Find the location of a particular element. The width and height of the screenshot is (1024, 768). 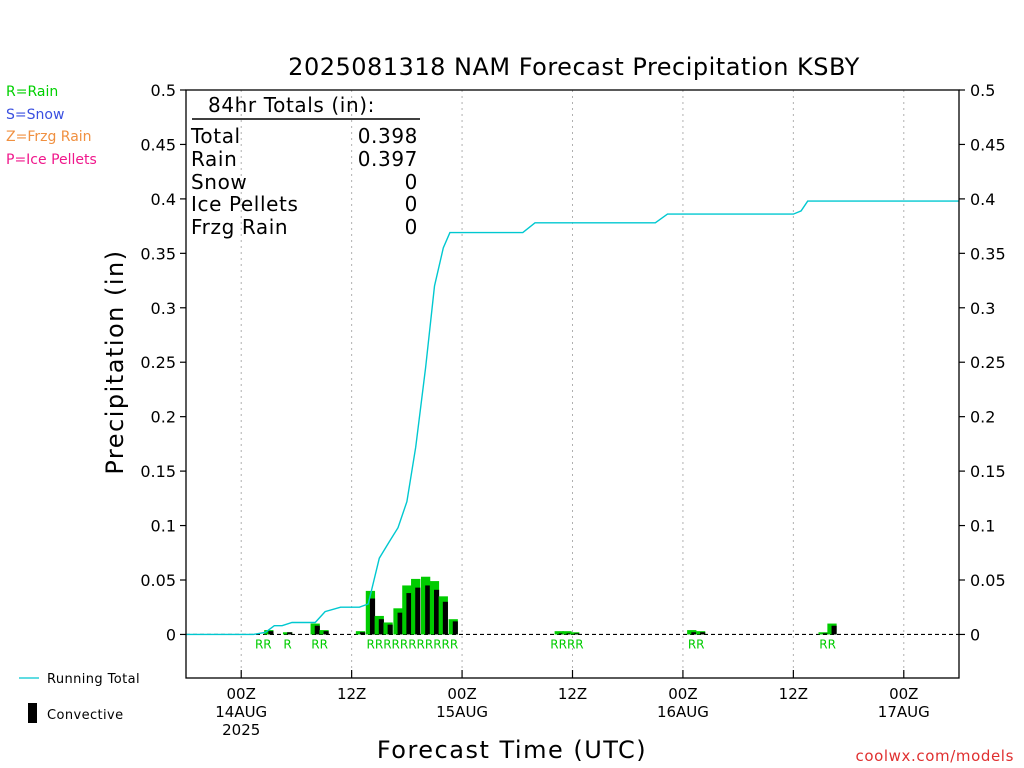

y-tick-label-left-4: 0.2 is located at coordinates (163, 417).